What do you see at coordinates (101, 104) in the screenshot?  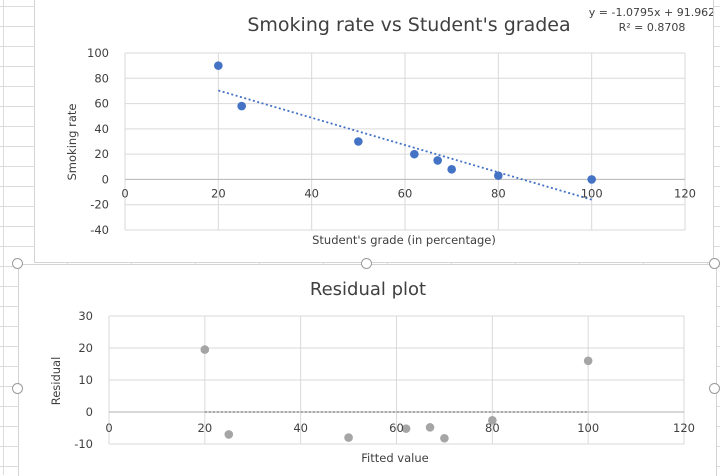 I see `y-tick-label: 60` at bounding box center [101, 104].